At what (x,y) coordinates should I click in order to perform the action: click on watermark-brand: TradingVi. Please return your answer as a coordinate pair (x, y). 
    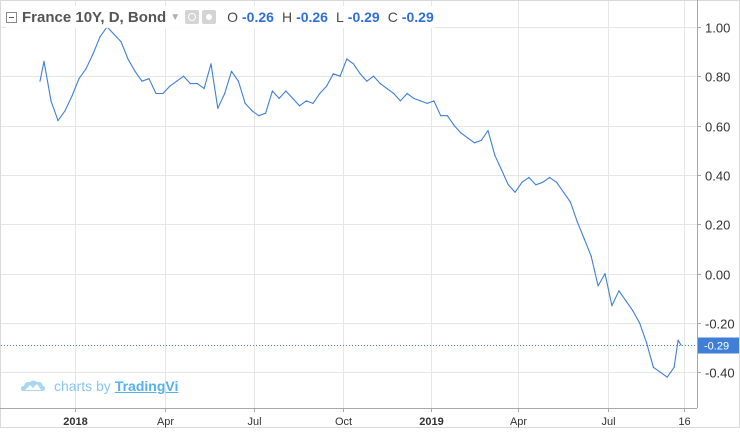
    Looking at the image, I should click on (146, 386).